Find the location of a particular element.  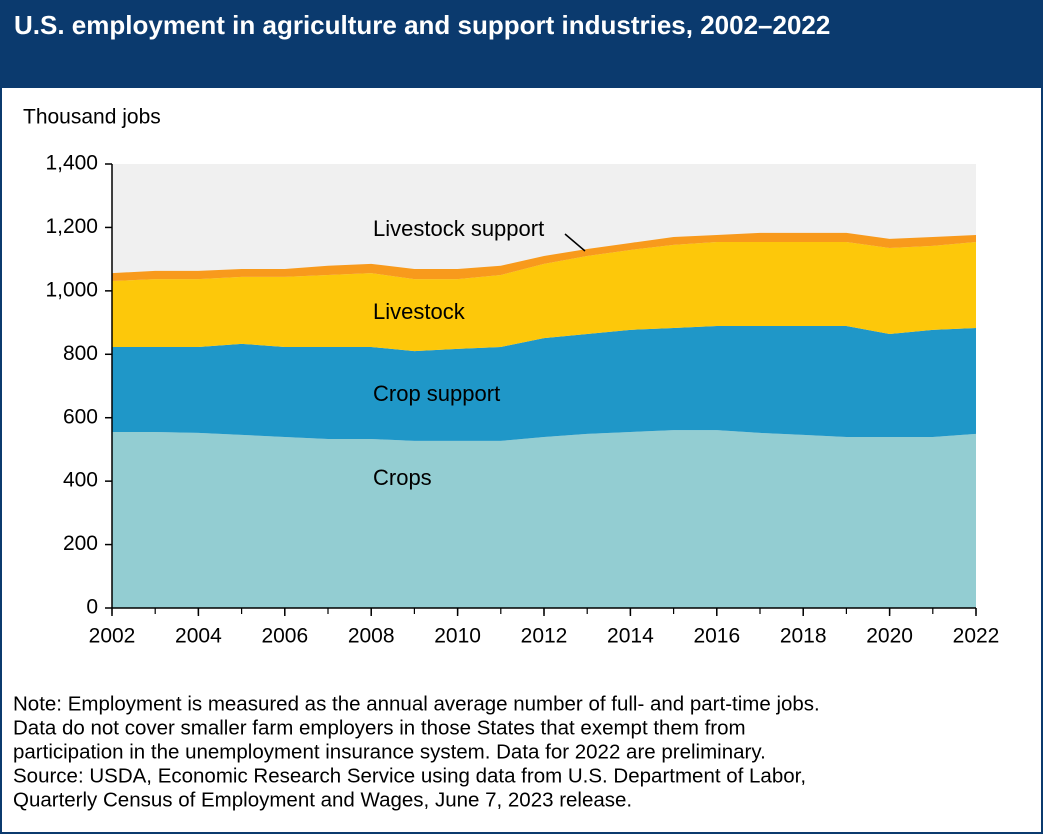

x-tick-label: 2022 is located at coordinates (976, 636).